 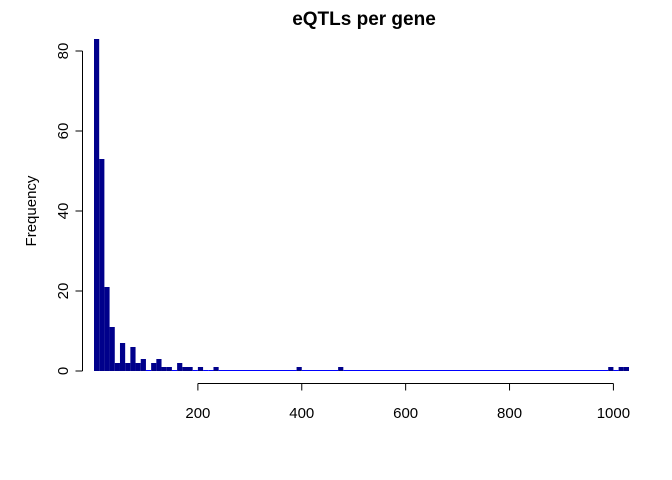 I want to click on x-tick-label: 800, so click(x=509, y=413).